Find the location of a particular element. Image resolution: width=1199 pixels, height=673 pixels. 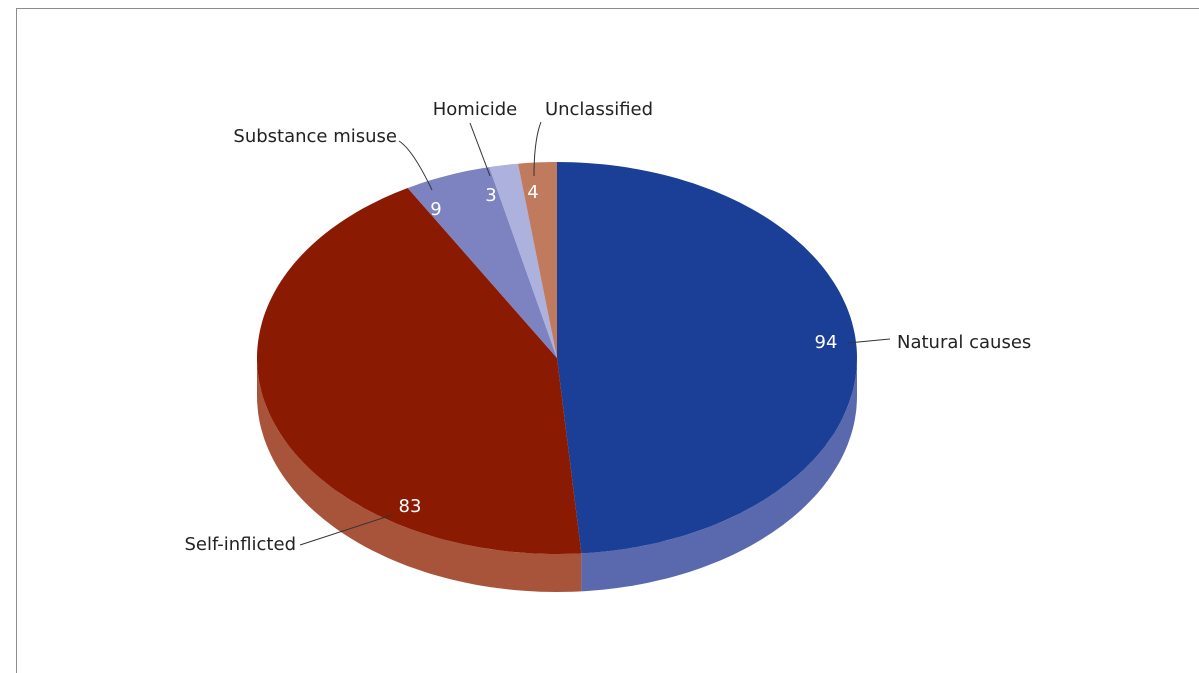

pie-slice-unclassified is located at coordinates (537, 260).